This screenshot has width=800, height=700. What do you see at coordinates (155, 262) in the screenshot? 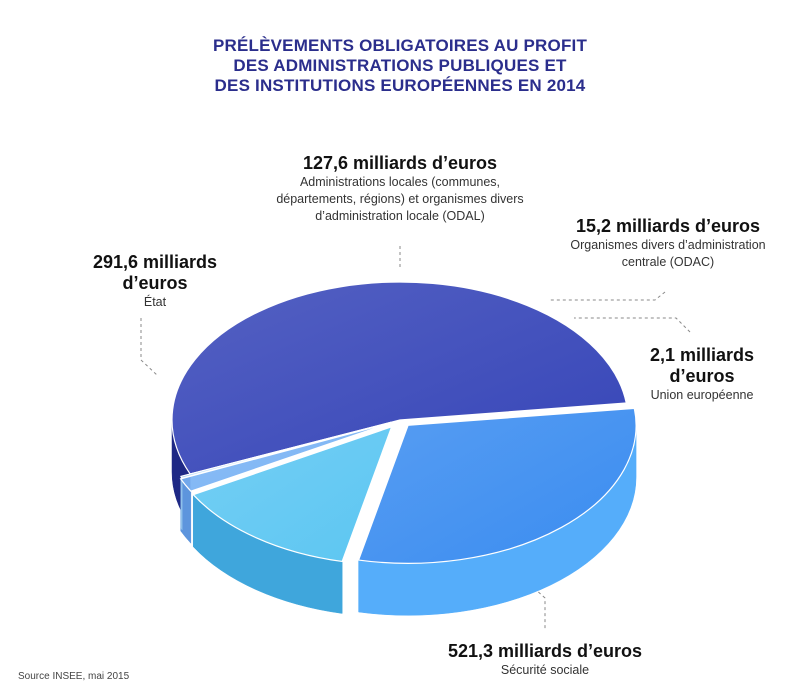
I see `label-etat-value-1: 291,6 milliards` at bounding box center [155, 262].